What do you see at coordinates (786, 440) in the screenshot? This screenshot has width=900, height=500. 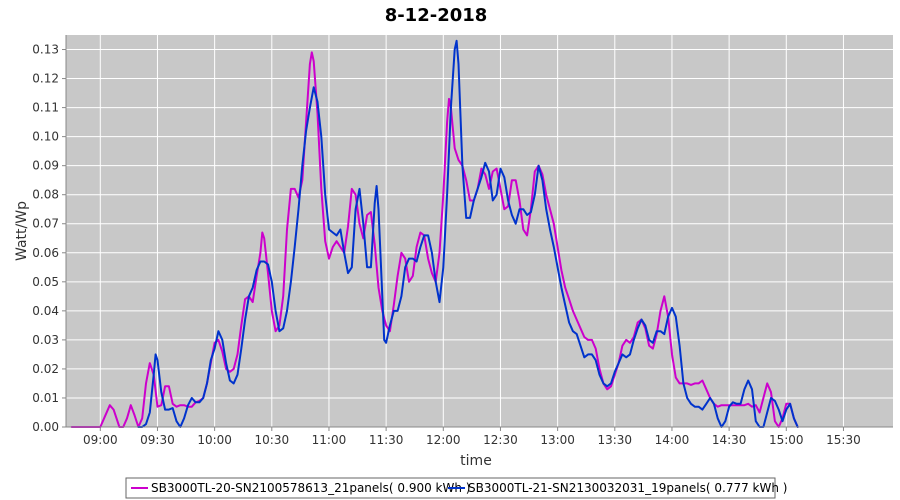 I see `x-tick-label: 15:00` at bounding box center [786, 440].